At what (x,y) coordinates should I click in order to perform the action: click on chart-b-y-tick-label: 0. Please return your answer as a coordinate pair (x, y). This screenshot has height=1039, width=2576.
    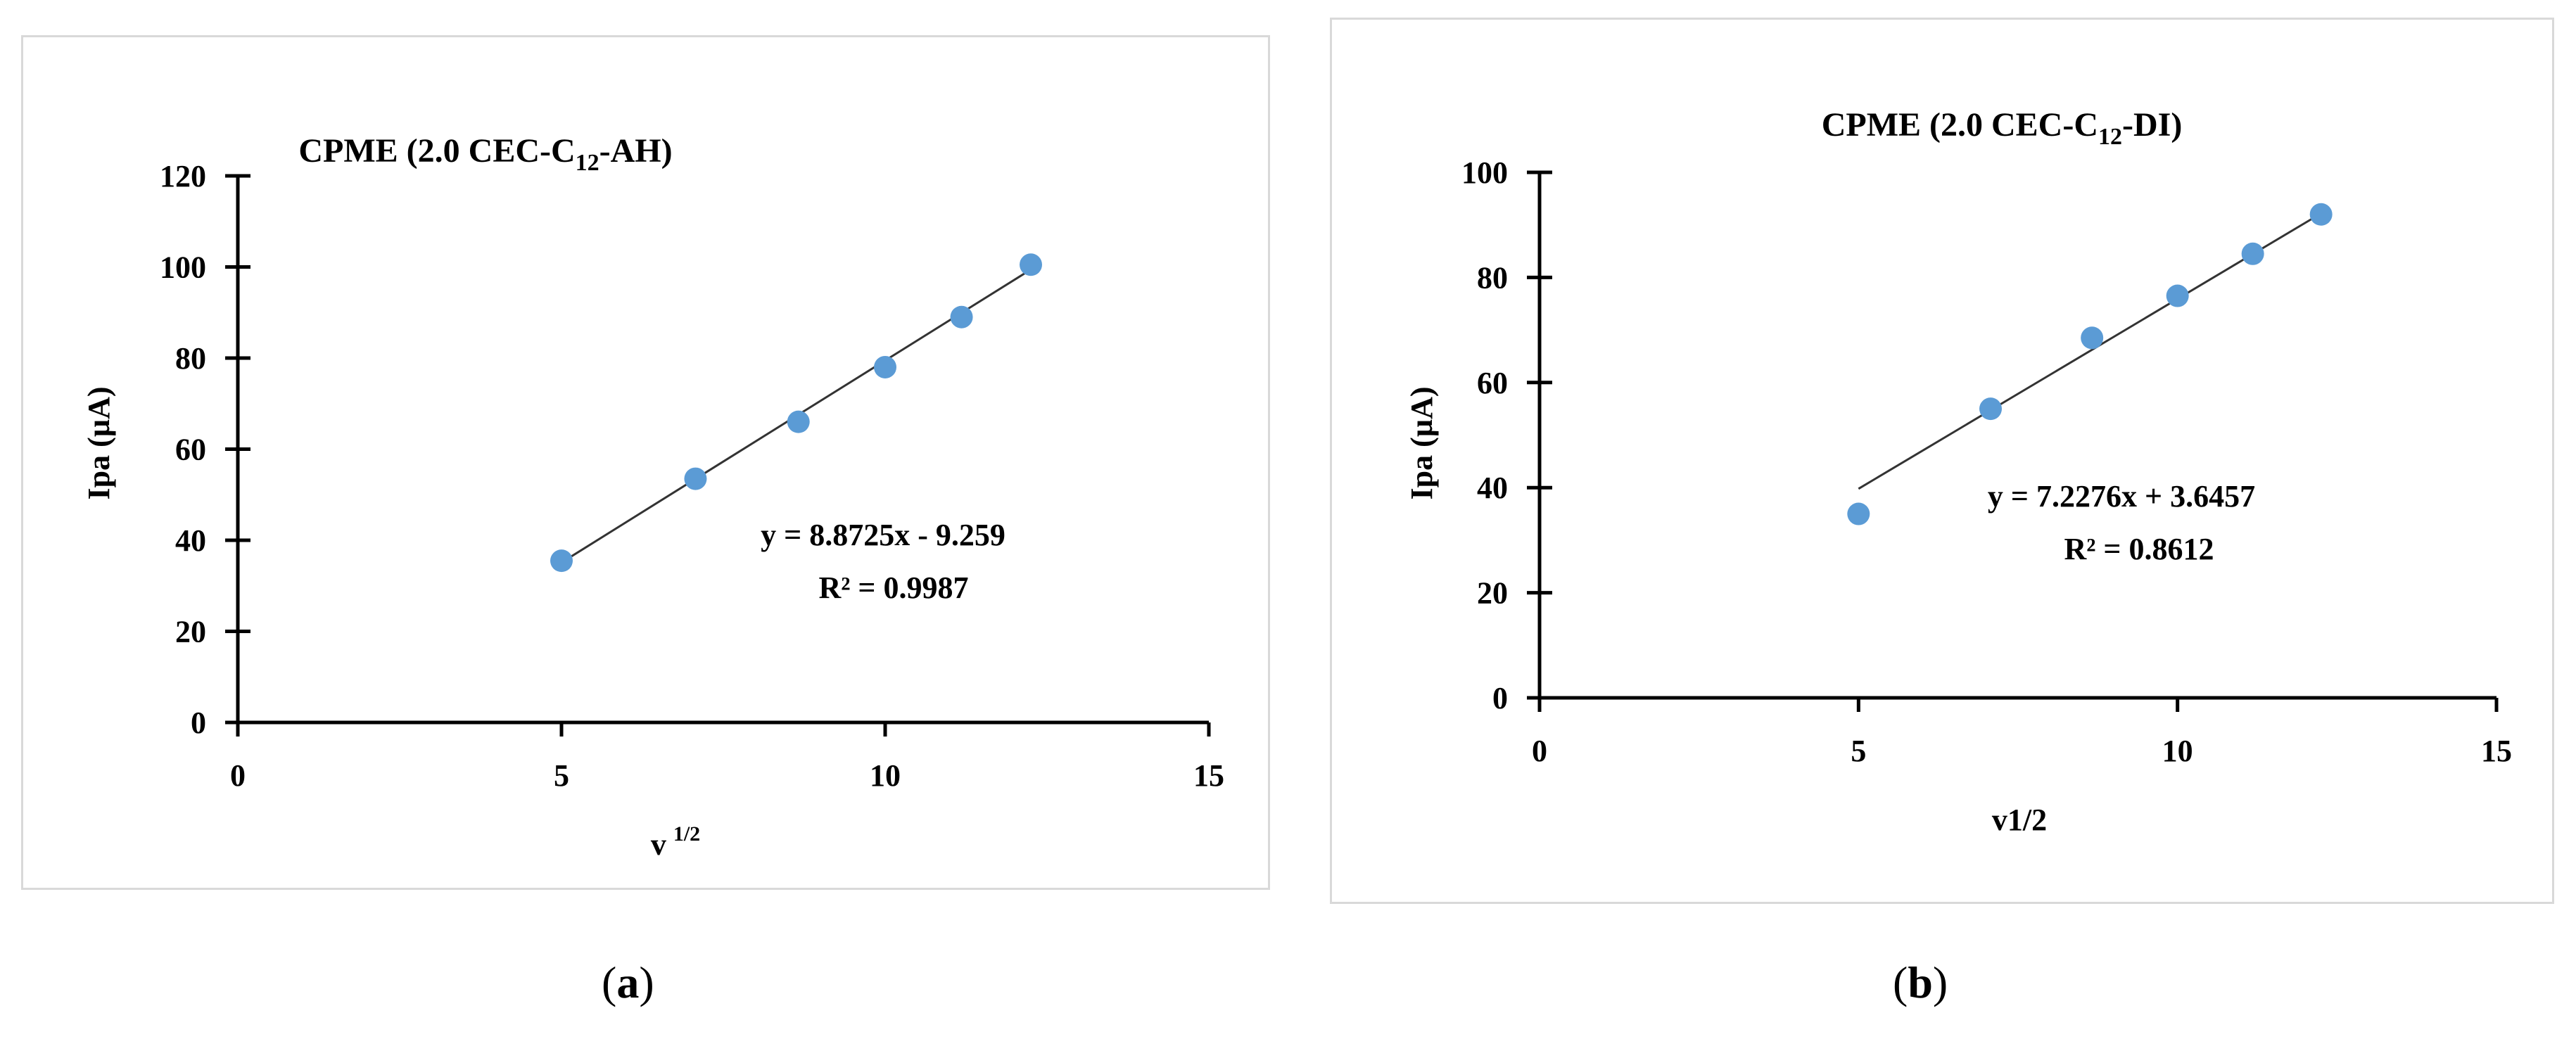
    Looking at the image, I should click on (1500, 698).